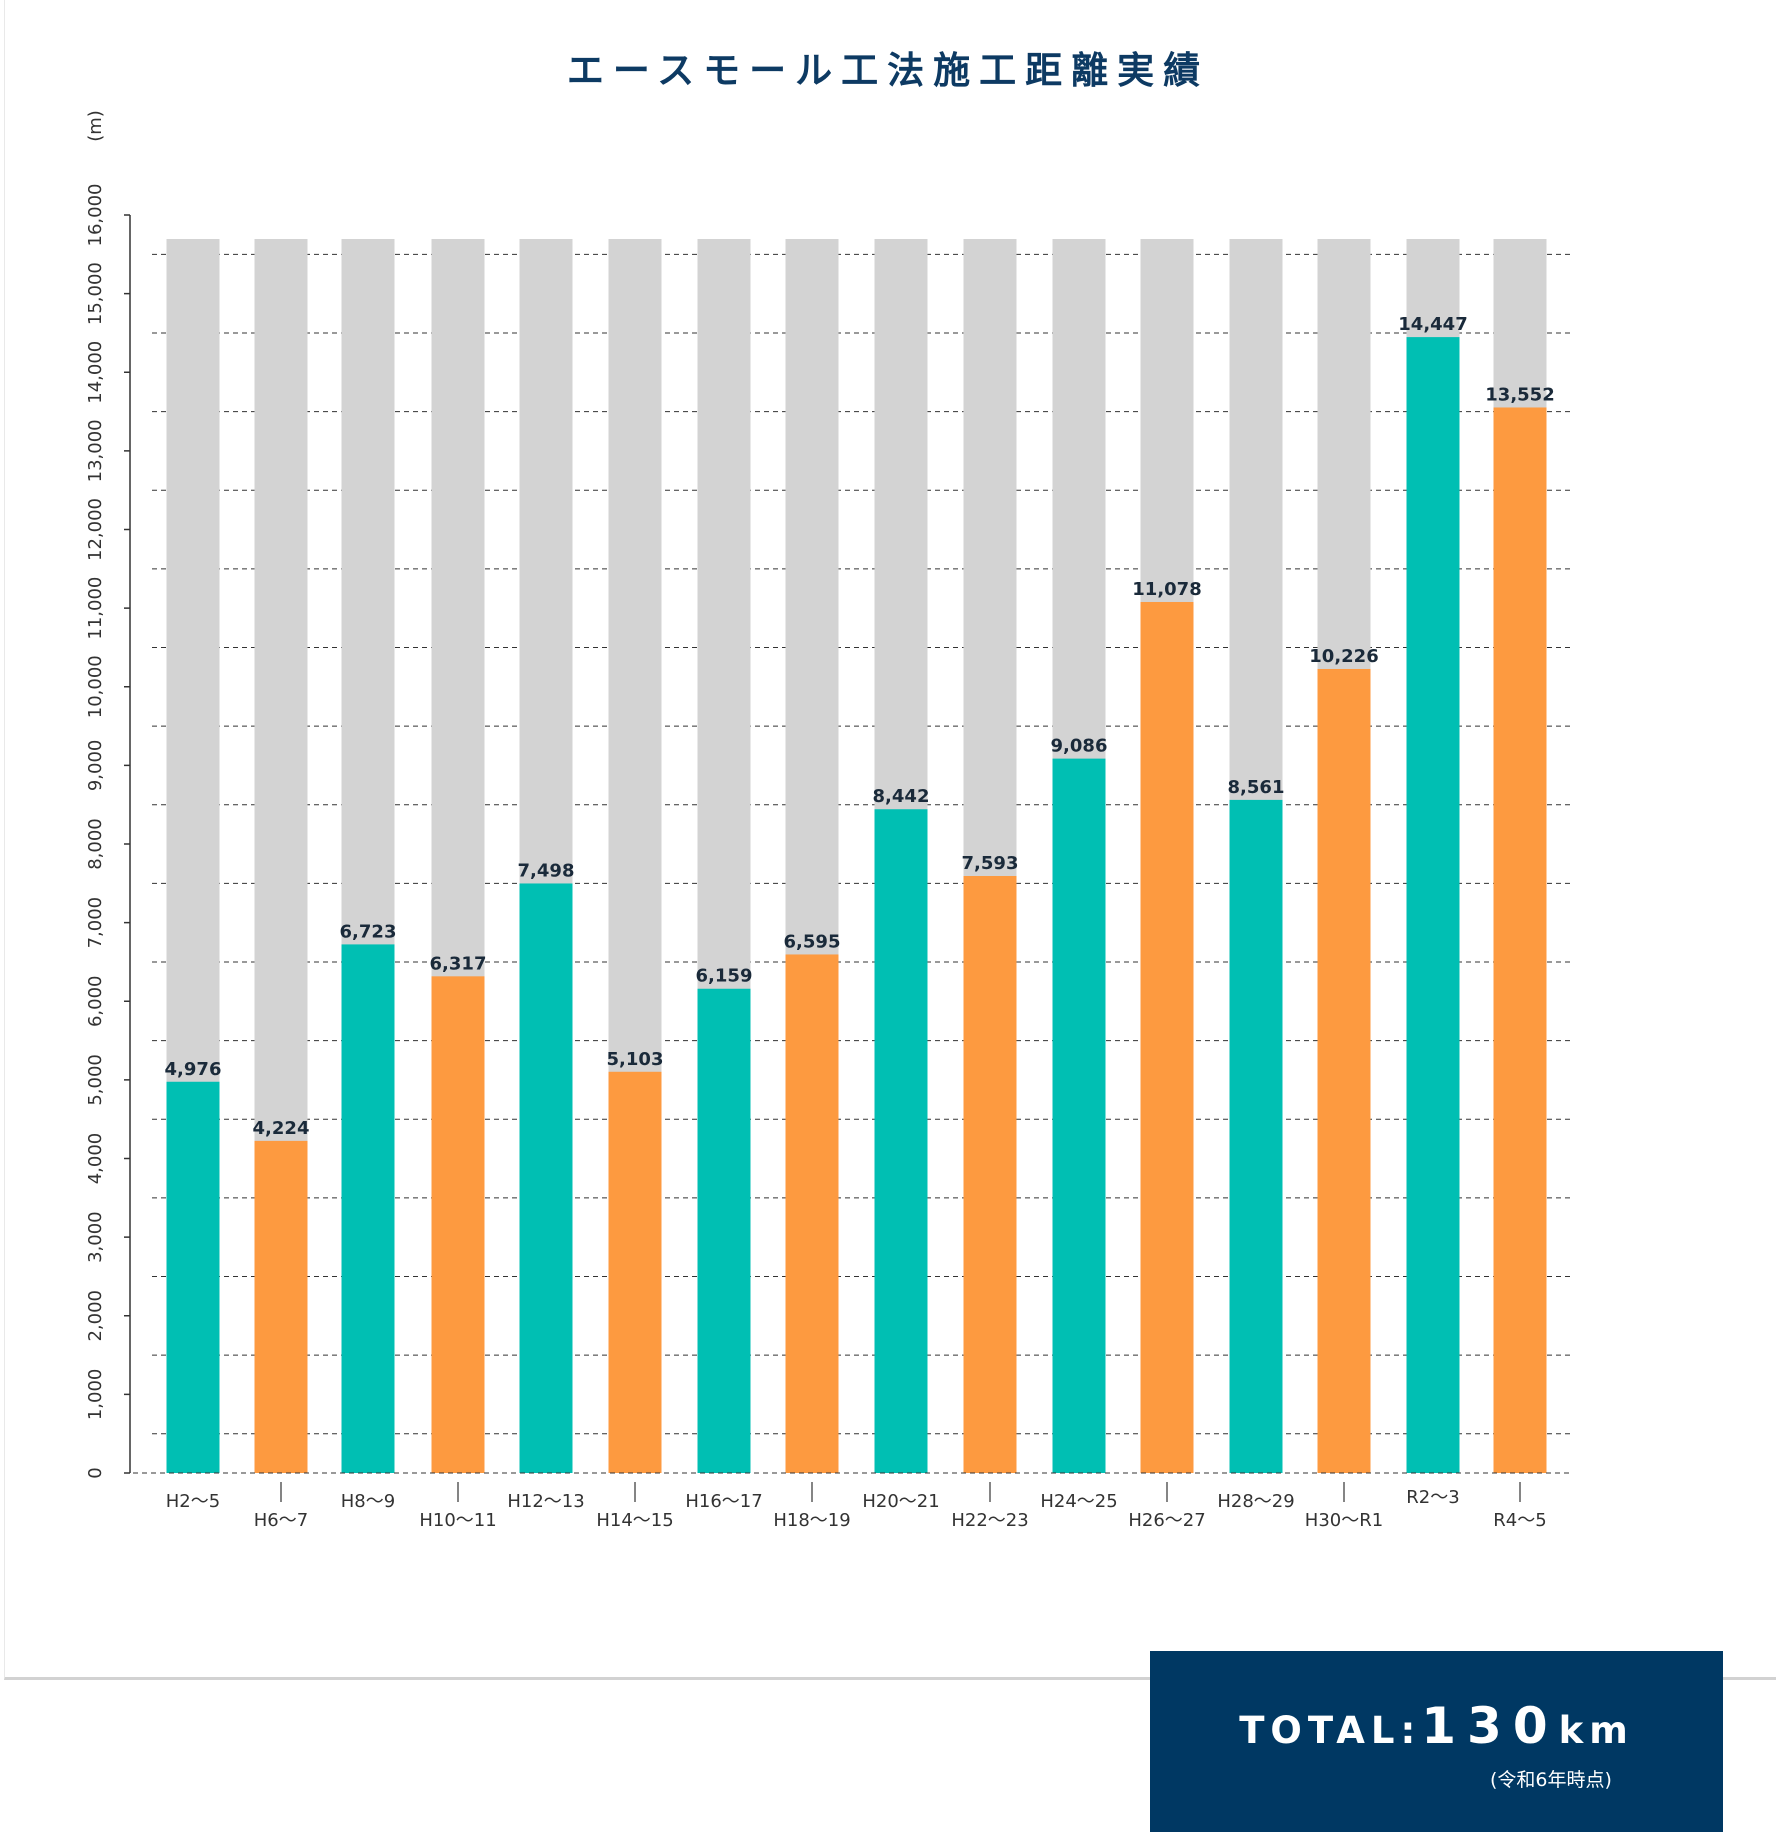 The width and height of the screenshot is (1776, 1840). I want to click on data-label: 7,593, so click(990, 863).